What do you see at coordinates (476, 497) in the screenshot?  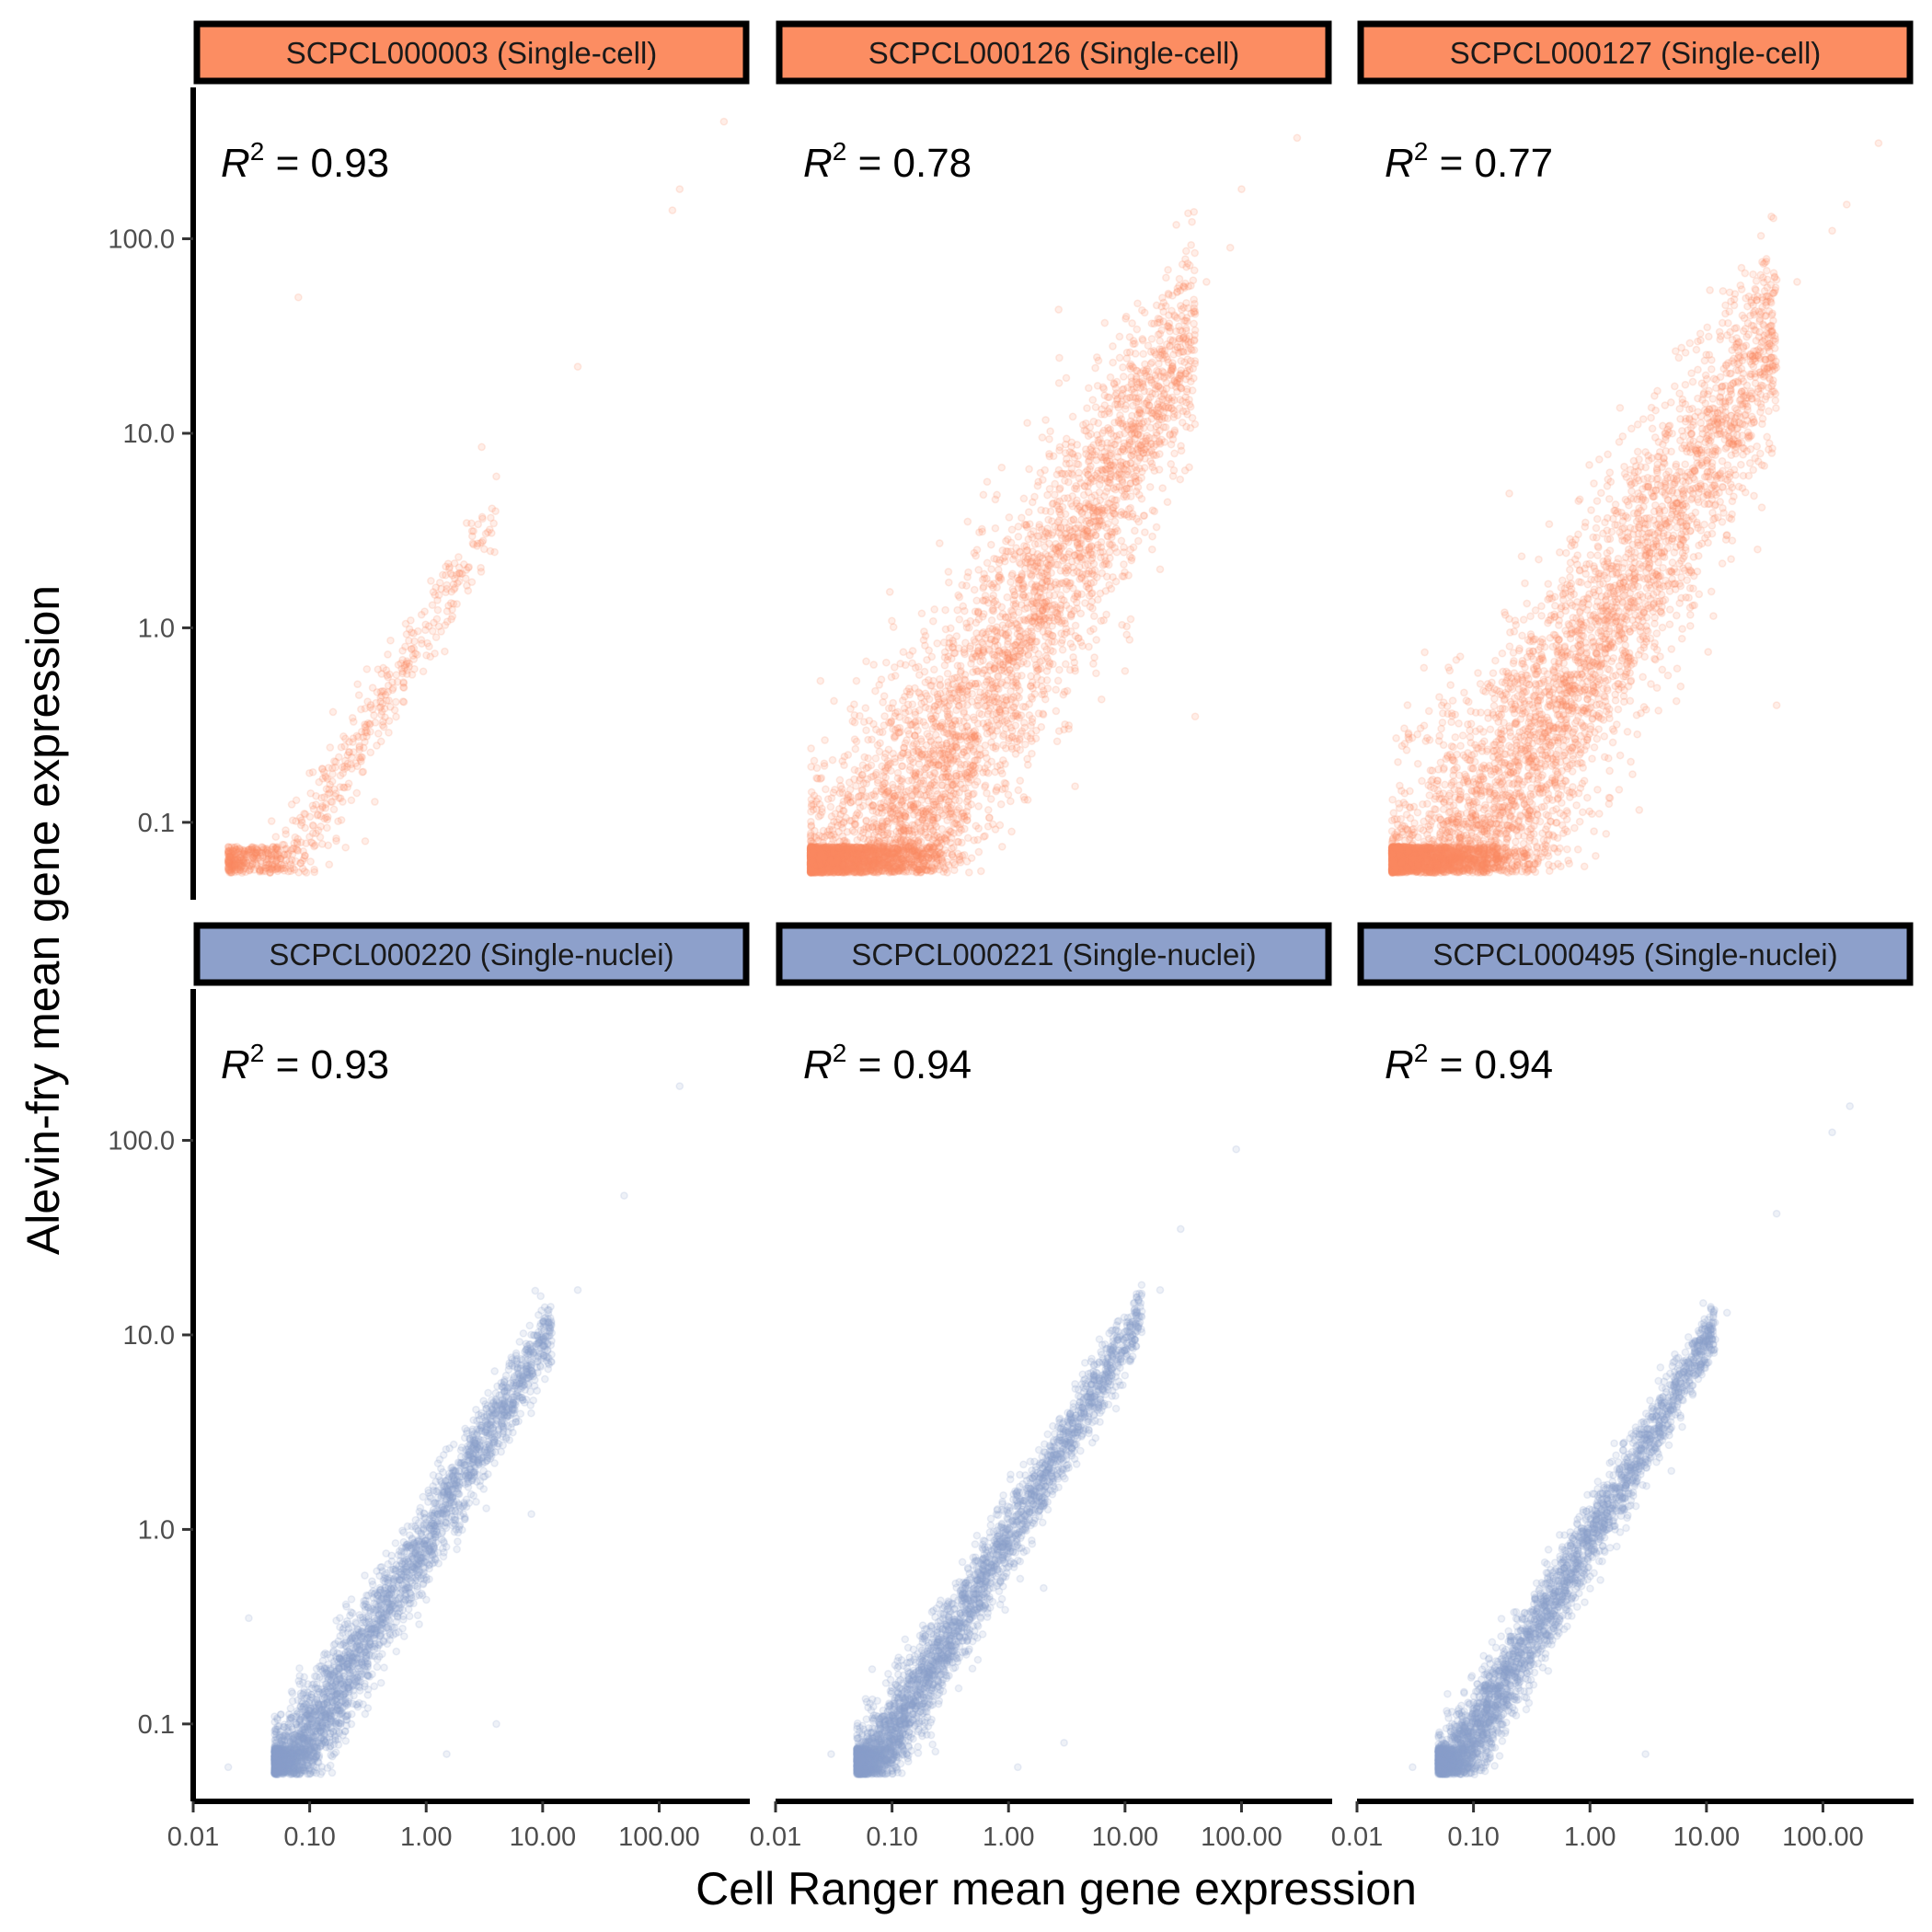 I see `point-group` at bounding box center [476, 497].